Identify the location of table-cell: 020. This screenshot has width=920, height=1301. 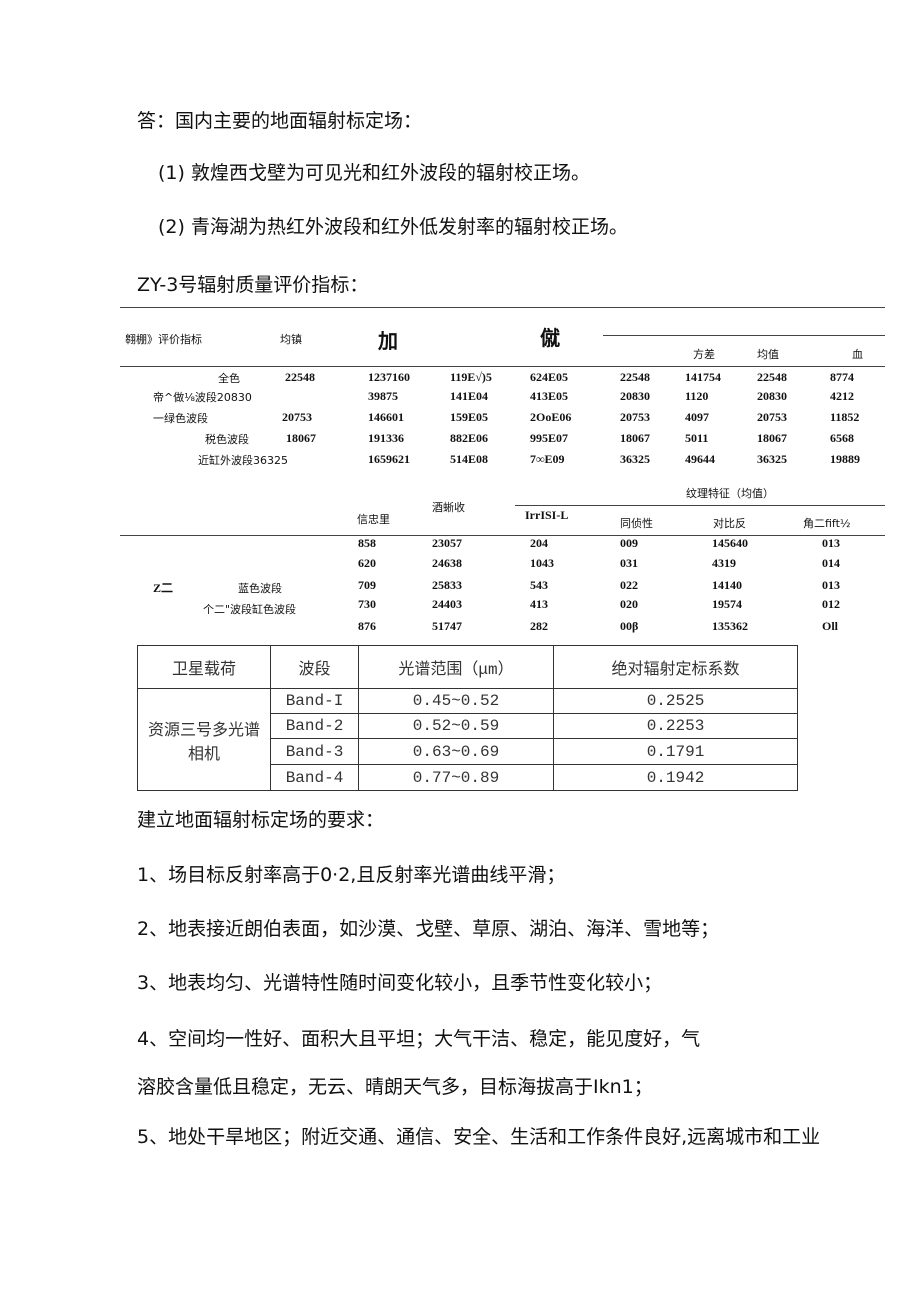
(629, 604).